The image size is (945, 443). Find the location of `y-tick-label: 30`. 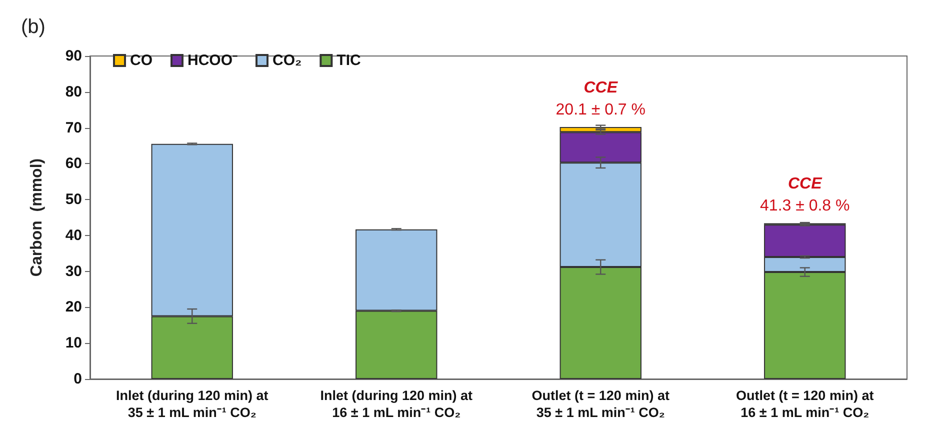

y-tick-label: 30 is located at coordinates (73, 271).